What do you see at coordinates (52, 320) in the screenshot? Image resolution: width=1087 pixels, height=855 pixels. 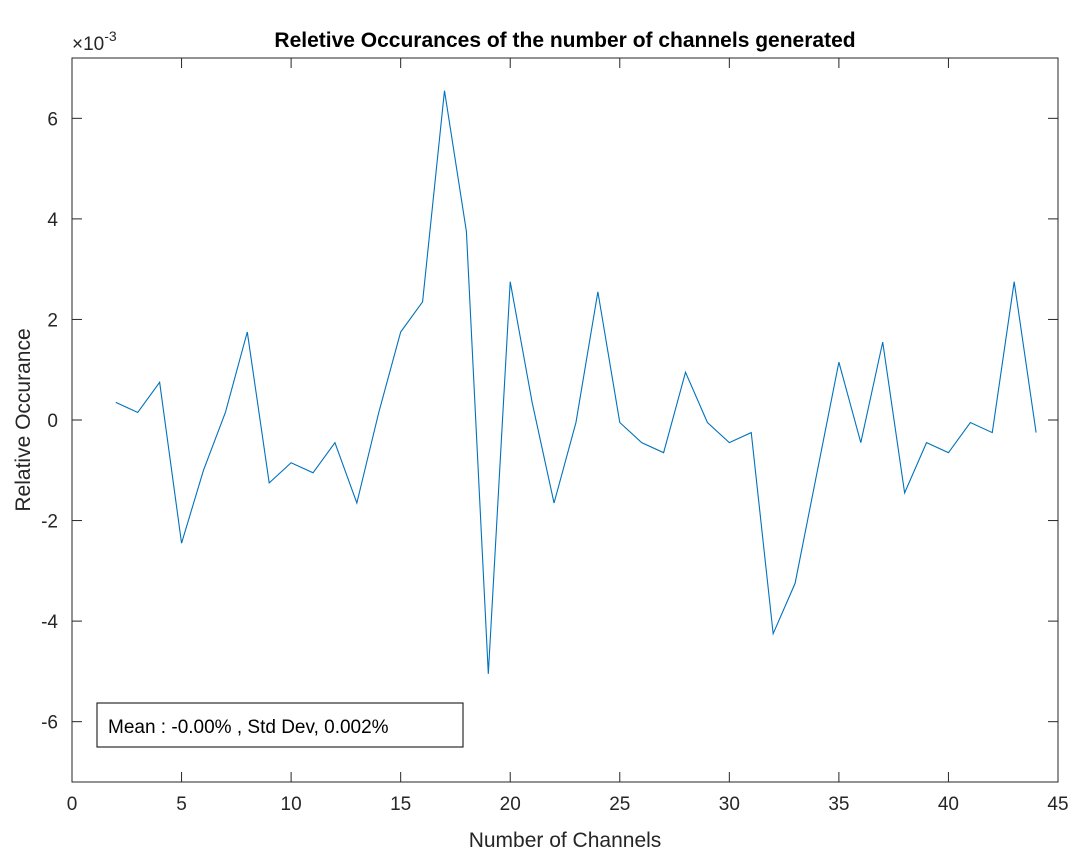 I see `y-tick-label-4: 2` at bounding box center [52, 320].